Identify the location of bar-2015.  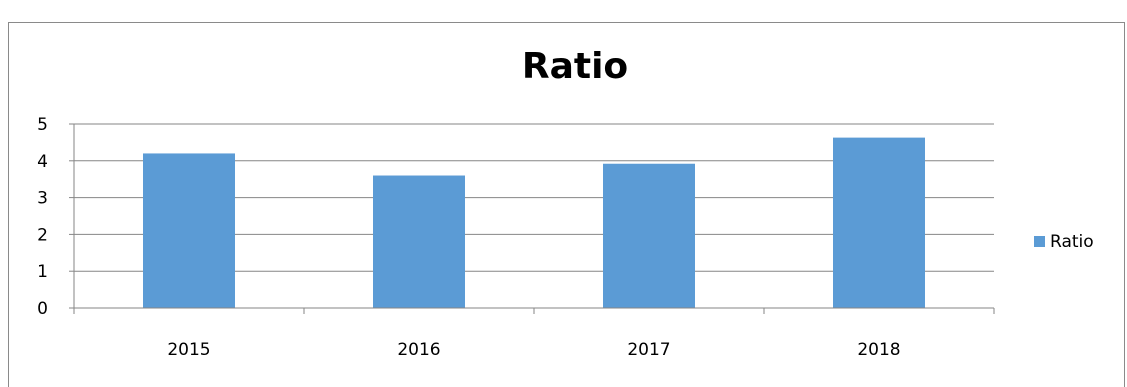
(189, 230).